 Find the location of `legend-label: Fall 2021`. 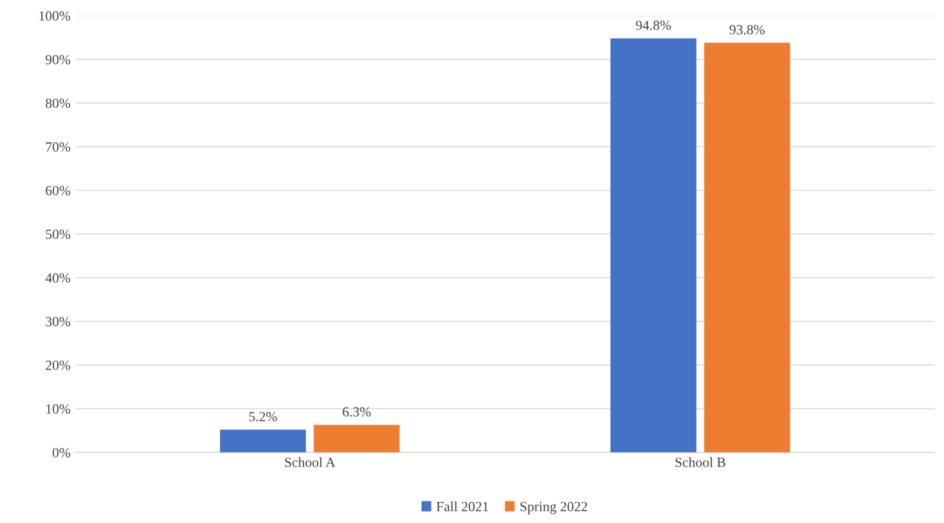

legend-label: Fall 2021 is located at coordinates (462, 507).